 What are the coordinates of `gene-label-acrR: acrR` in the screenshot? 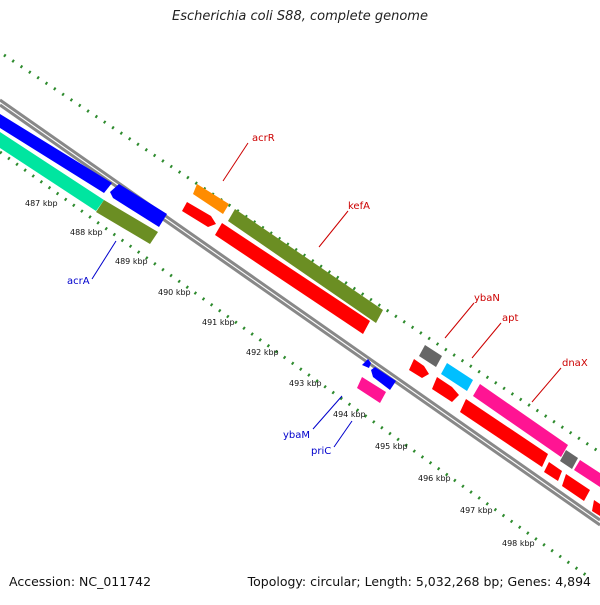 It's located at (263, 138).